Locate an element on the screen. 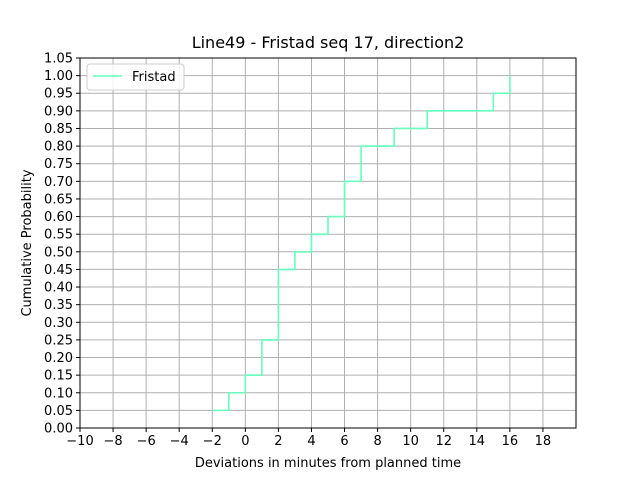 The width and height of the screenshot is (640, 480). y-tick-label: 1.00 is located at coordinates (58, 76).